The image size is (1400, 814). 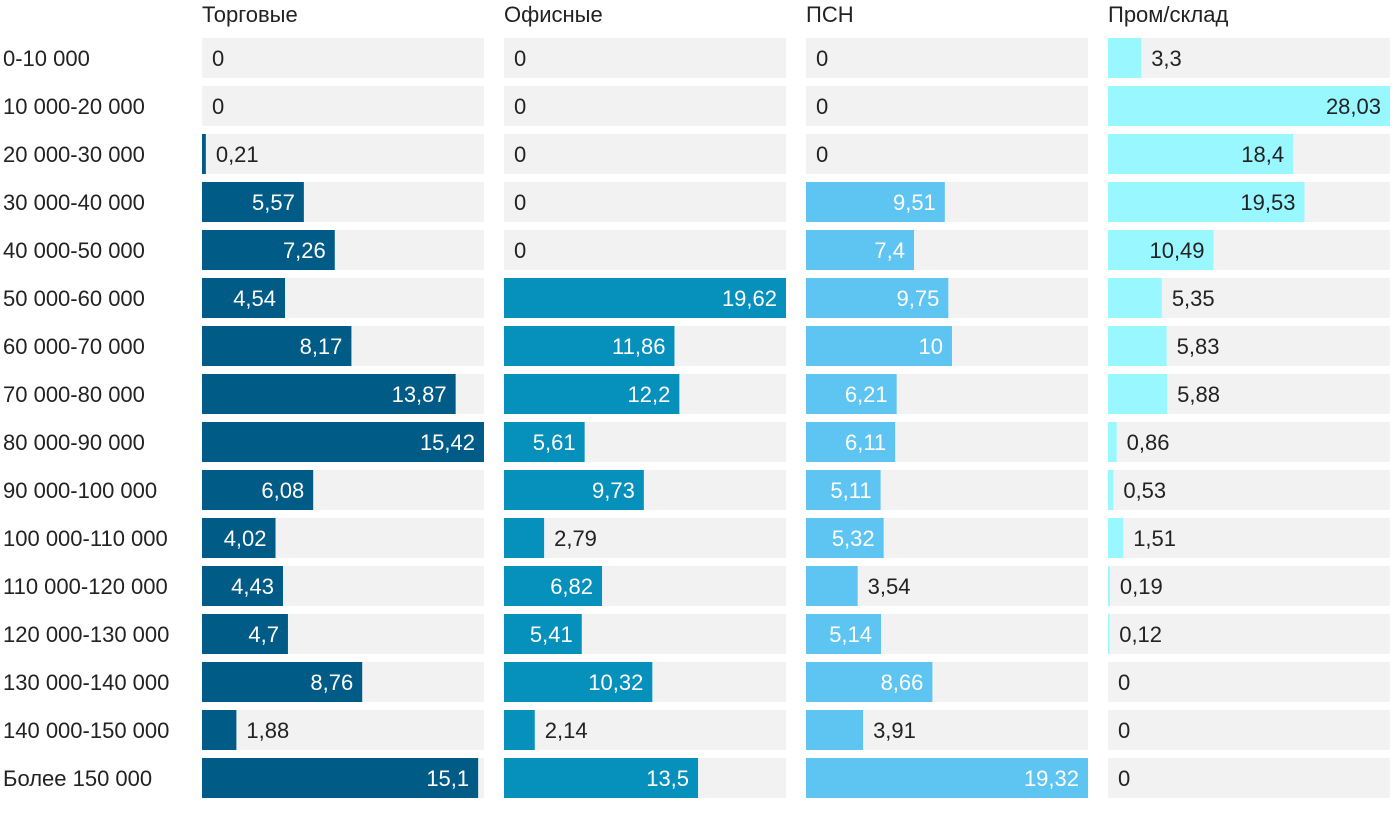 I want to click on category-label: 40 000-50 000, so click(x=74, y=250).